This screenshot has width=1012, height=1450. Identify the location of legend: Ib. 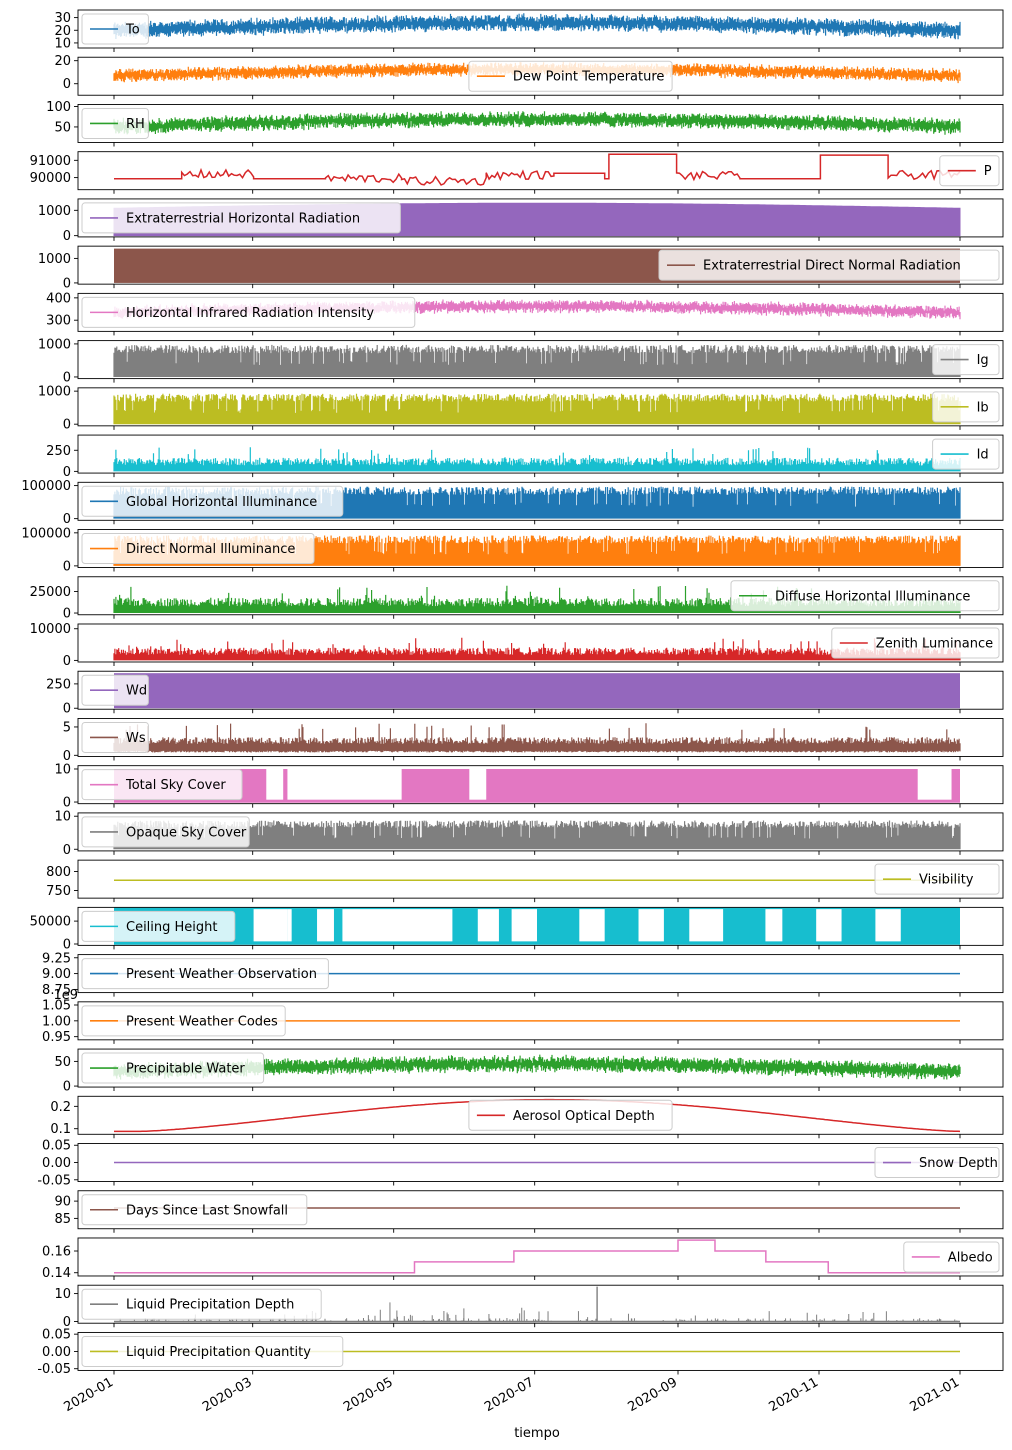
(966, 407).